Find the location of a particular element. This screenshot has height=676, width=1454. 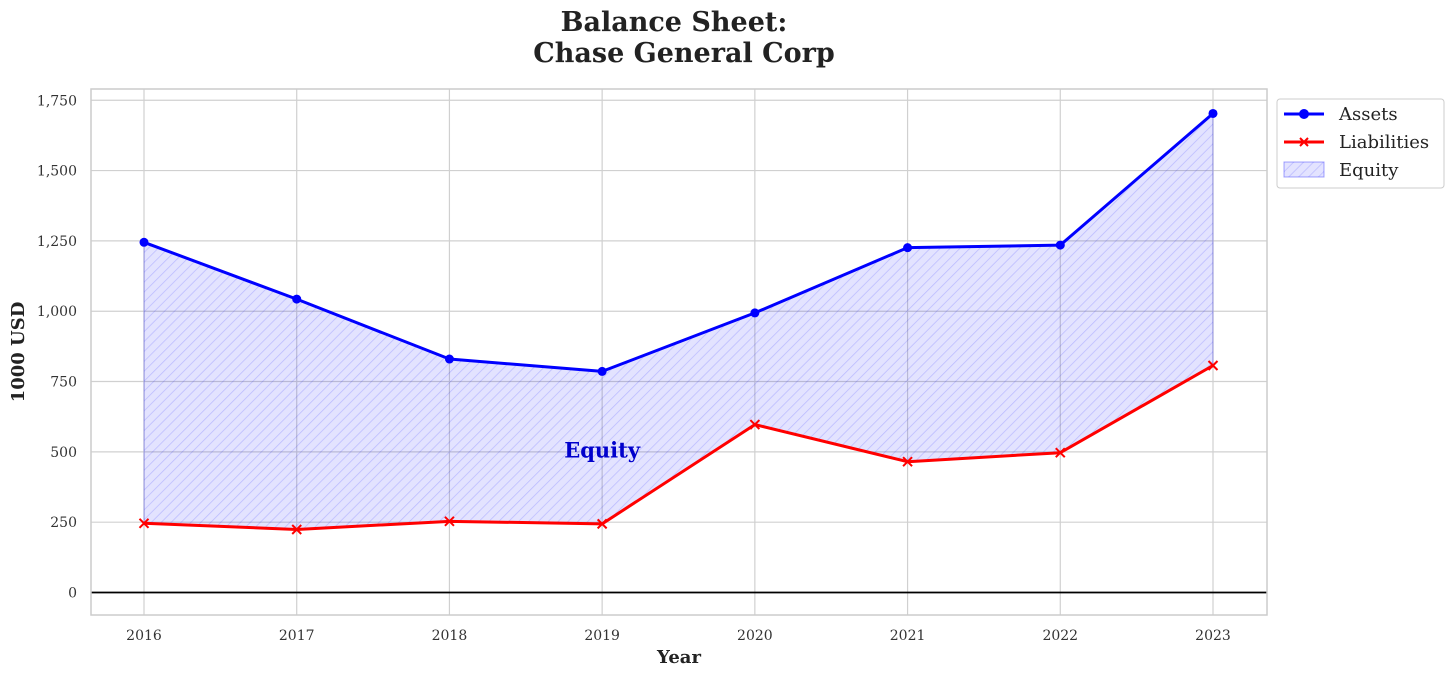

liabilities-point-2023 is located at coordinates (1213, 365).